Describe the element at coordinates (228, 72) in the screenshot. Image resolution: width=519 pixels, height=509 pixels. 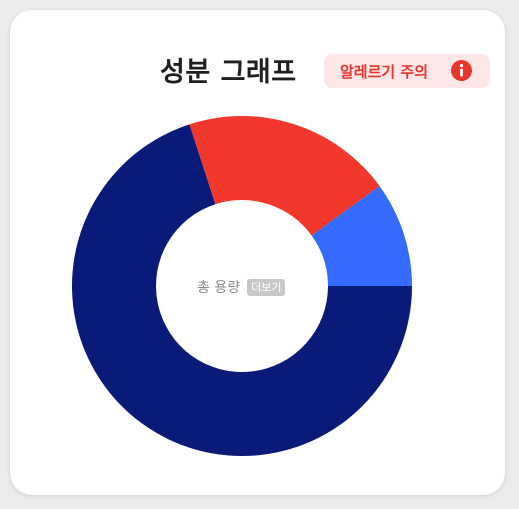
I see `page-title: 성분 그래프` at that location.